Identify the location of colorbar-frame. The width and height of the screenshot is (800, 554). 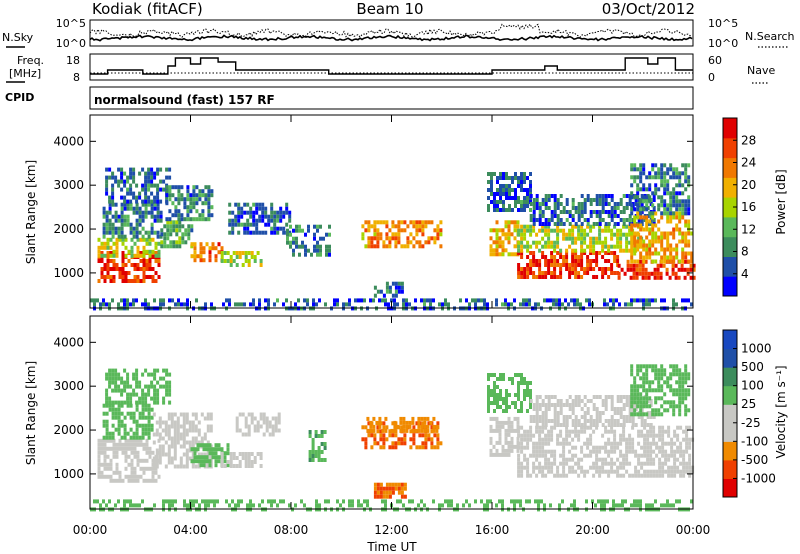
(730, 413).